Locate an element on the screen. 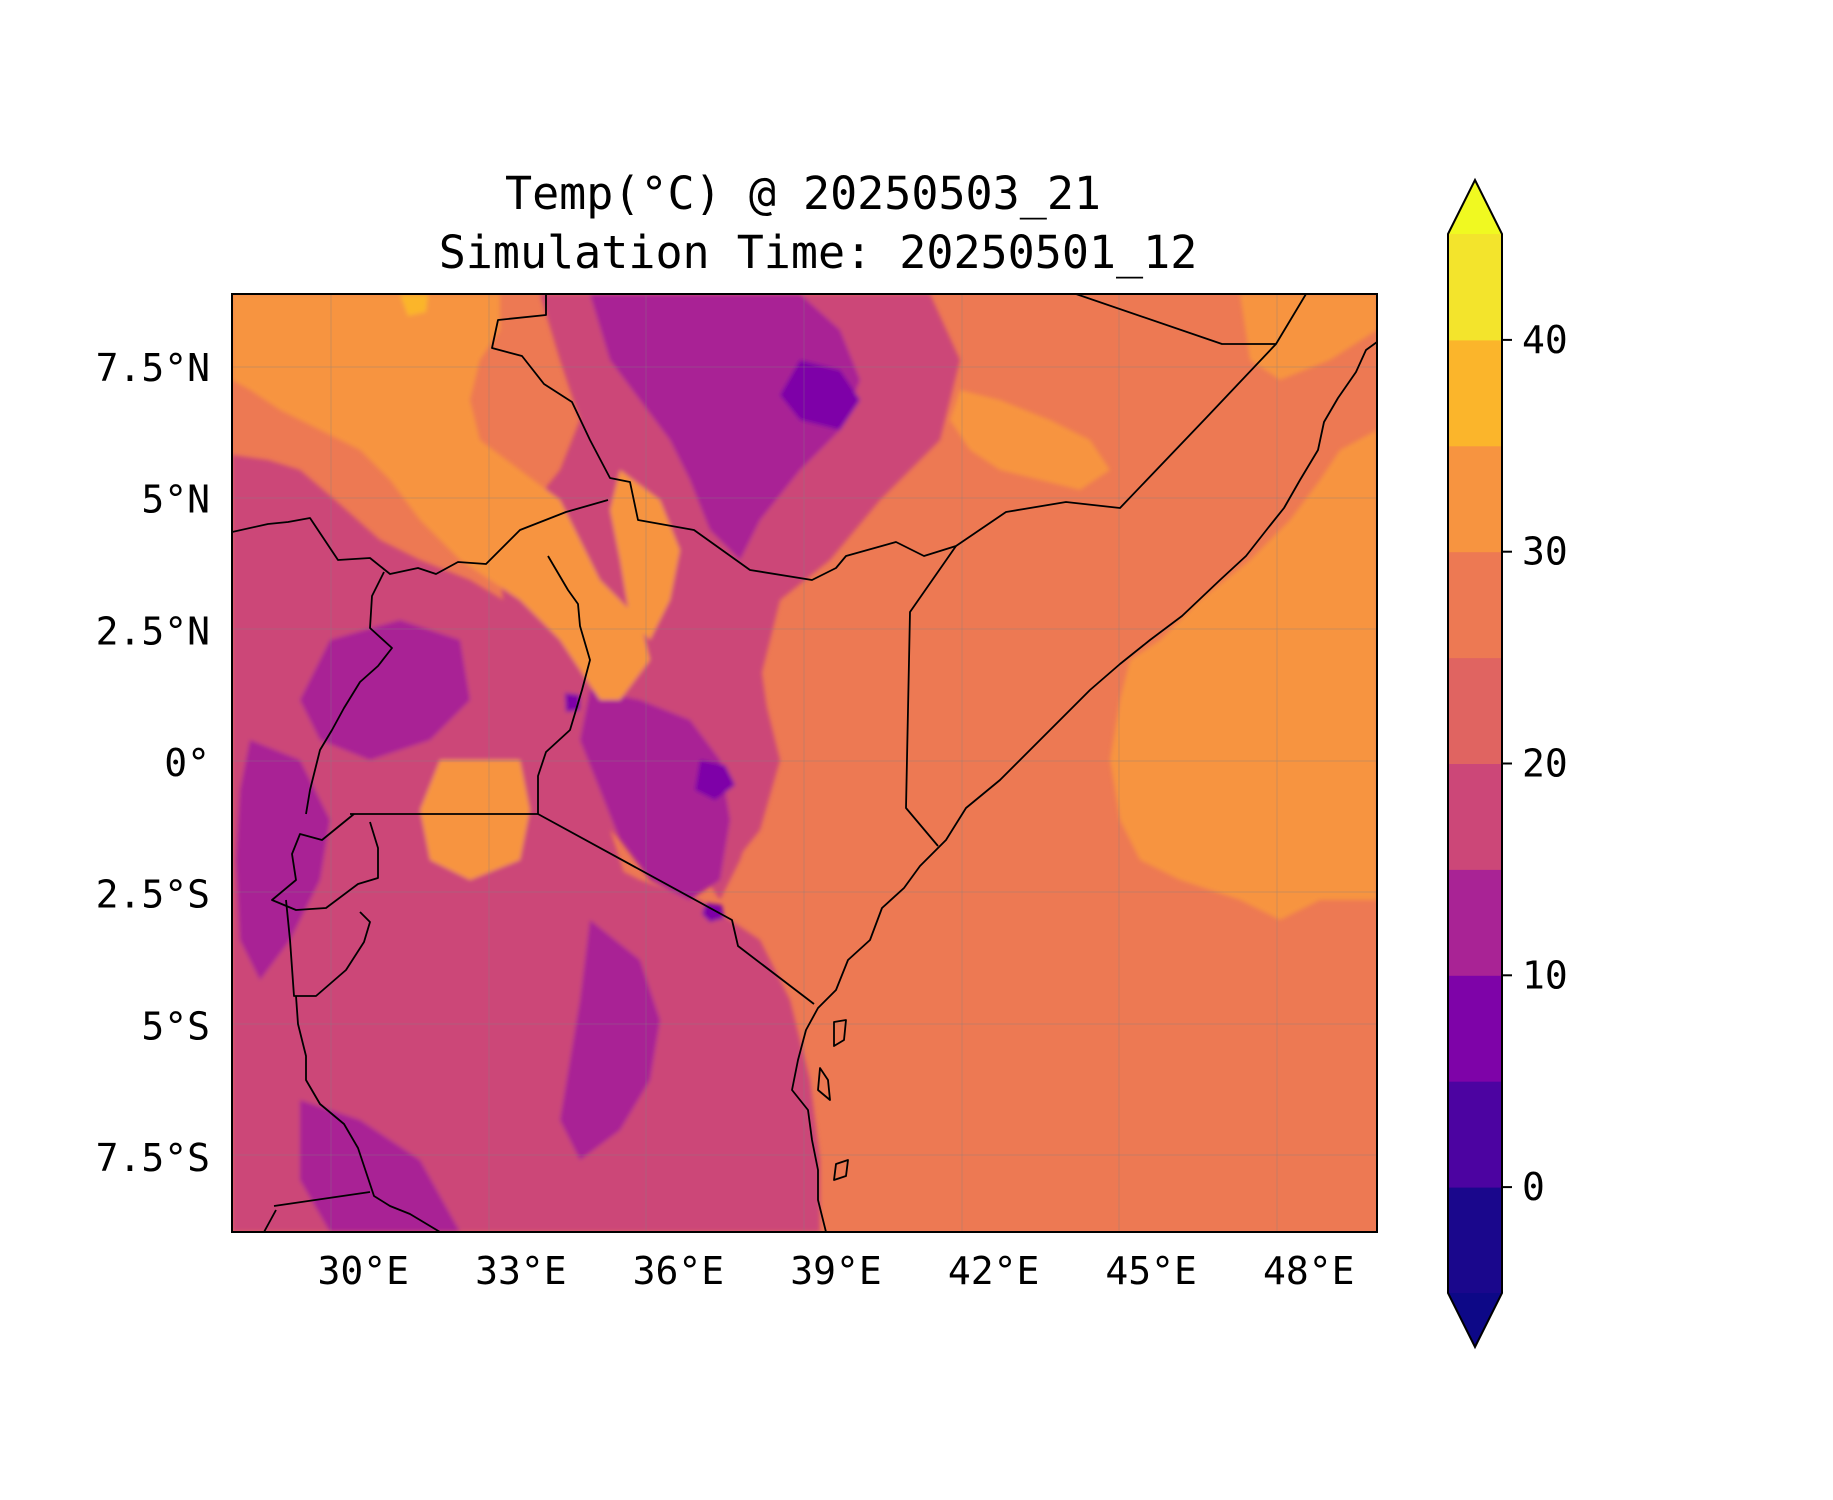 This screenshot has height=1500, width=1833. border-rwanda-burundi is located at coordinates (325, 862).